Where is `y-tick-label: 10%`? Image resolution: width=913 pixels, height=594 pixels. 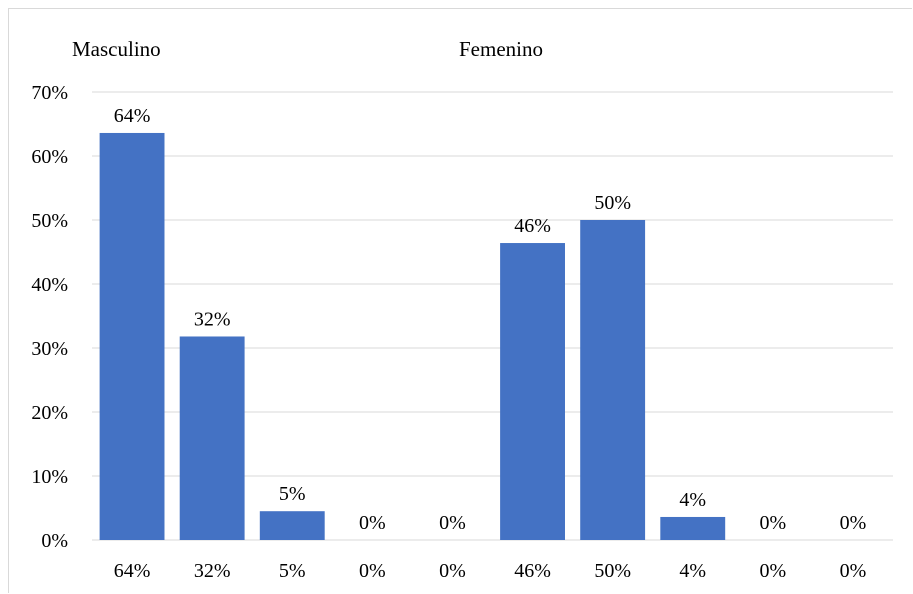
y-tick-label: 10% is located at coordinates (49, 477).